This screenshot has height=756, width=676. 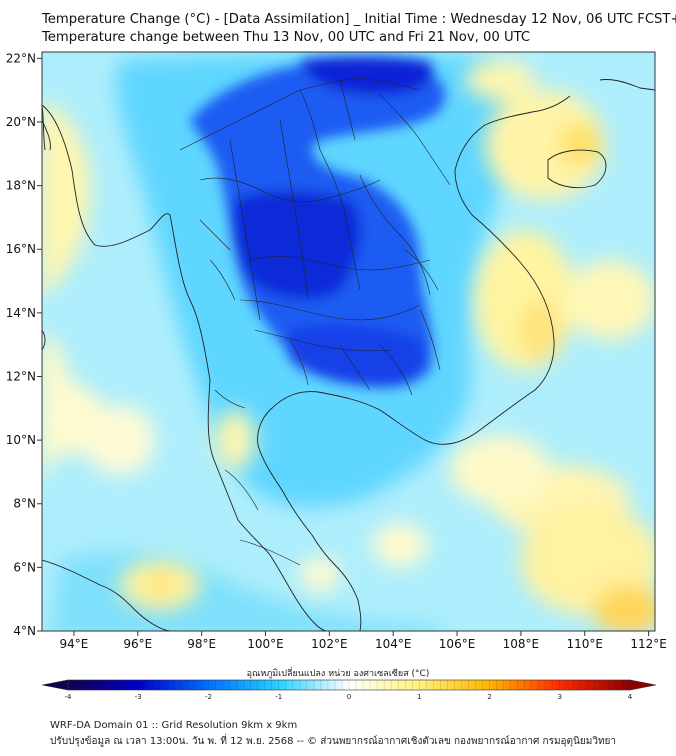 What do you see at coordinates (329, 644) in the screenshot?
I see `lon-tick-label: 102°E` at bounding box center [329, 644].